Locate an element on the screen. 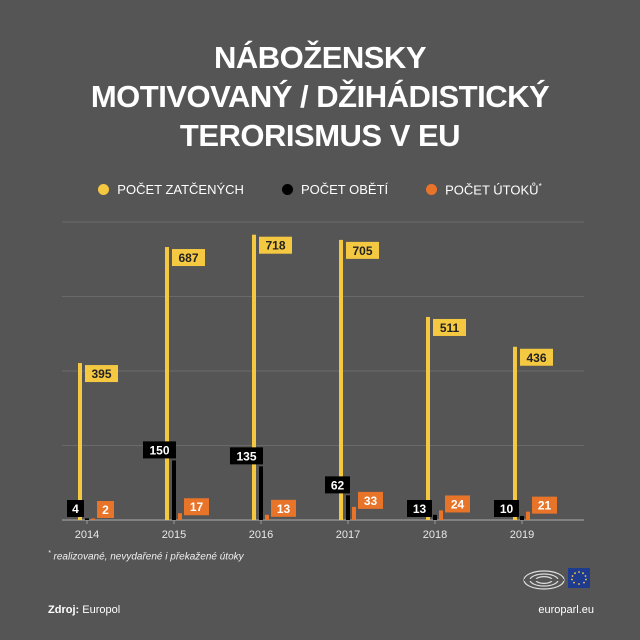 Image resolution: width=640 pixels, height=640 pixels. value-label-2-2014: 2 is located at coordinates (105, 510).